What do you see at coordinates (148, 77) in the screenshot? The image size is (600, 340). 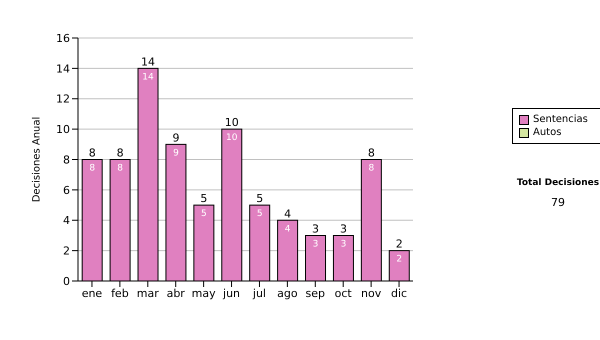 I see `data-label: 14` at bounding box center [148, 77].